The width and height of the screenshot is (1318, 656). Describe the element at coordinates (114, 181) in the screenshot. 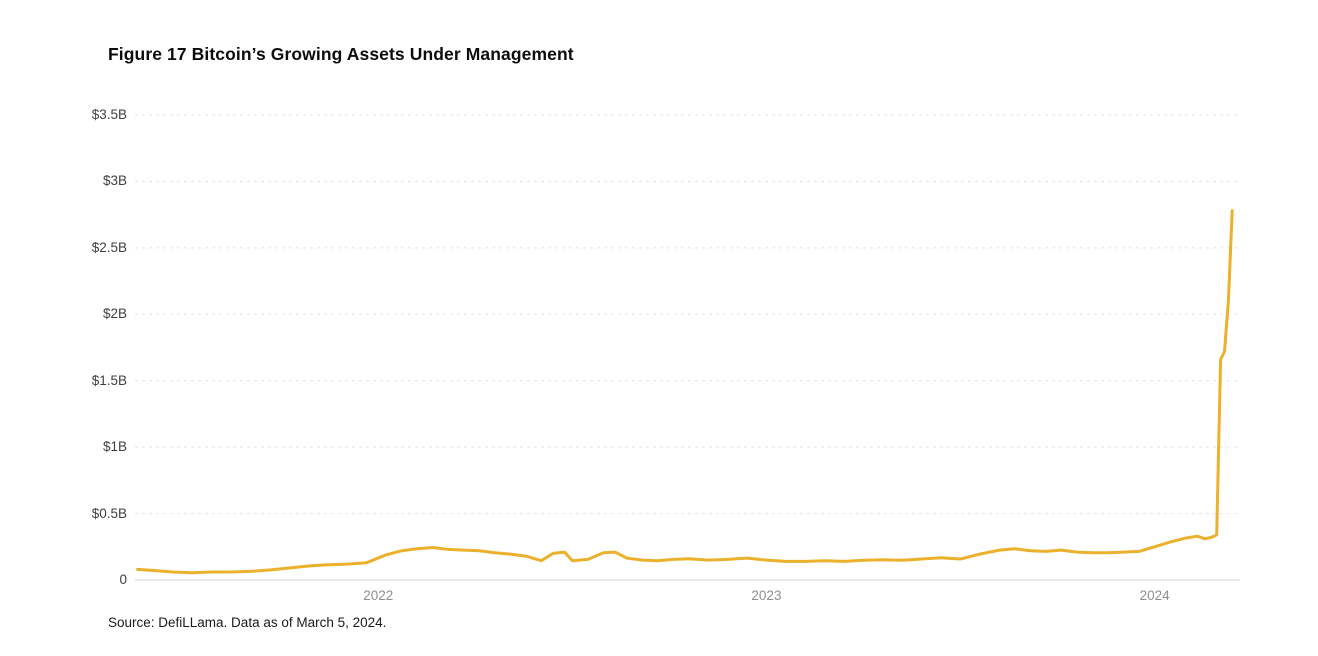

I see `y-tick-label: $3B` at that location.